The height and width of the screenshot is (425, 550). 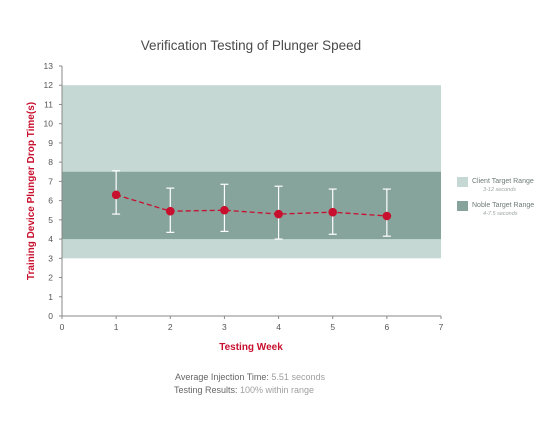 I want to click on y-tick-label: 4, so click(x=50, y=239).